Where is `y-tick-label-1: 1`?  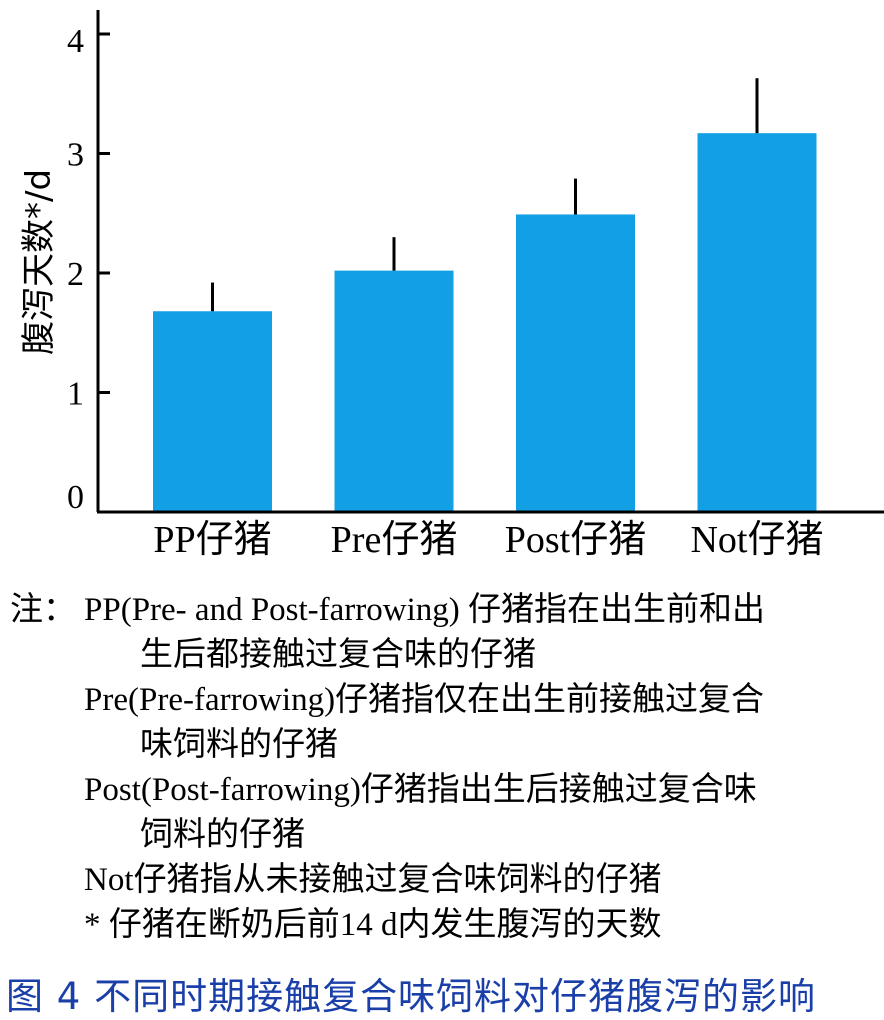 y-tick-label-1: 1 is located at coordinates (75, 394).